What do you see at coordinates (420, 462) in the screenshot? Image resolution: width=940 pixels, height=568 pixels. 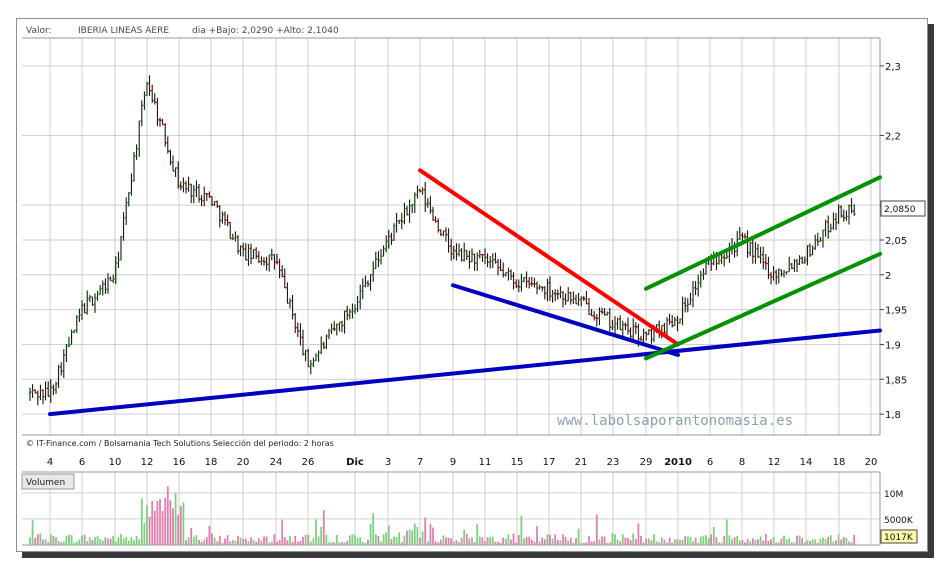 I see `x-tick-label: 7` at bounding box center [420, 462].